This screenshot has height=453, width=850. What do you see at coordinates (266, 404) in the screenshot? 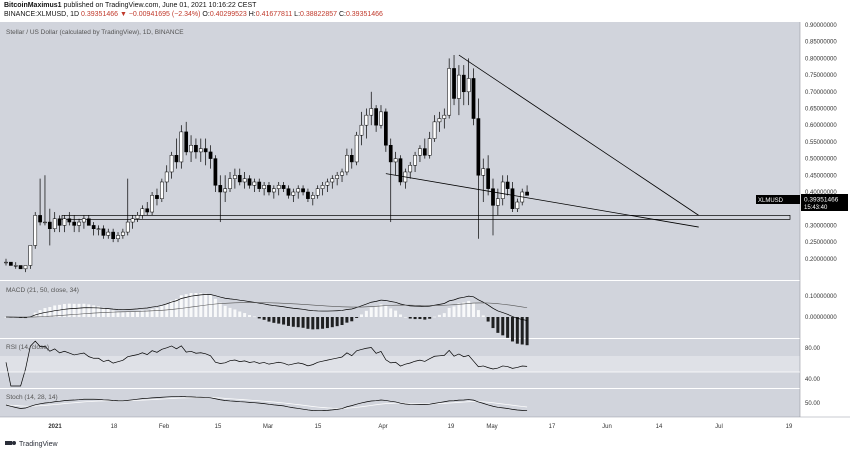
I see `stoch-k-line` at bounding box center [266, 404].